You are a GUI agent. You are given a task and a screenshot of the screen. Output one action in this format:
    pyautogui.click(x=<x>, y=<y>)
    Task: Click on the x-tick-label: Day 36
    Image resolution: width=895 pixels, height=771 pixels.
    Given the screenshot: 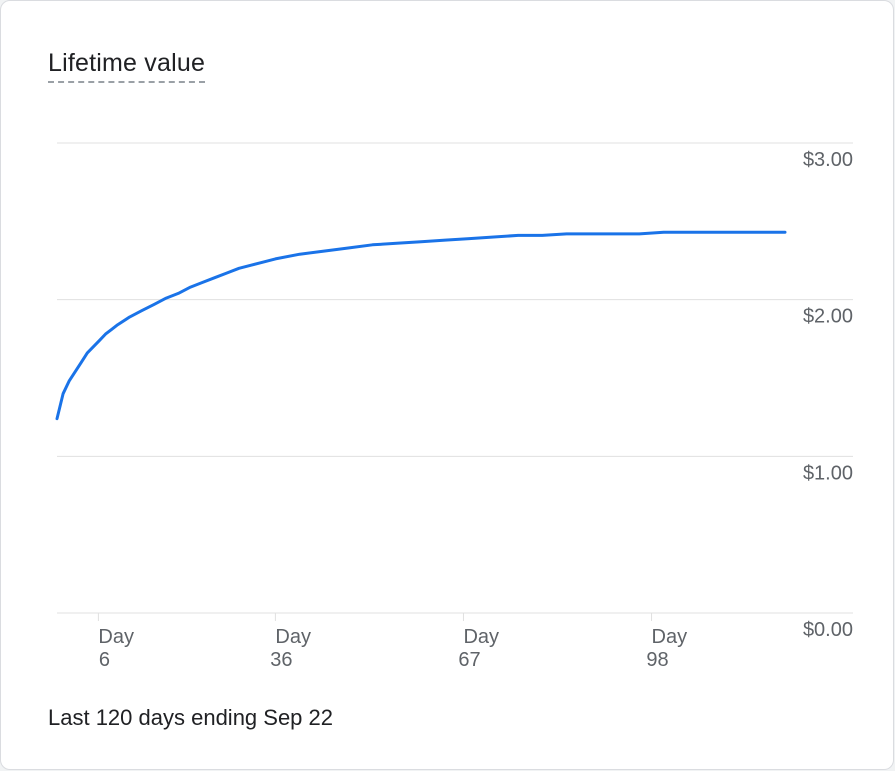 What is the action you would take?
    pyautogui.click(x=290, y=648)
    